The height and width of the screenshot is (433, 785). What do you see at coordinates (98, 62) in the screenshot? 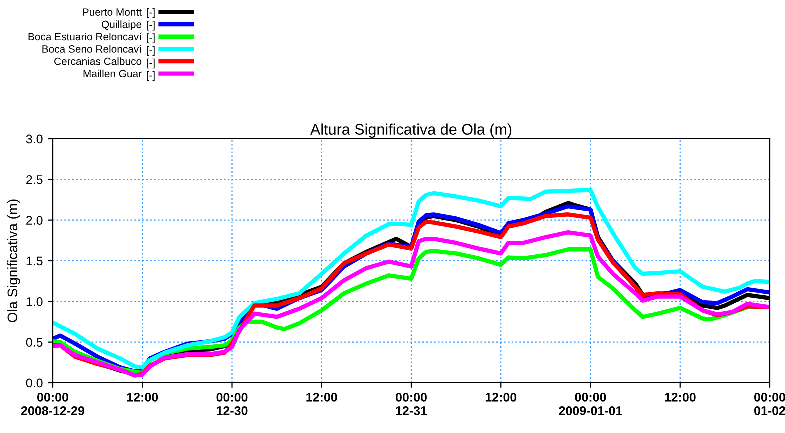
I see `legend-label: Cercanias Calbuco` at bounding box center [98, 62].